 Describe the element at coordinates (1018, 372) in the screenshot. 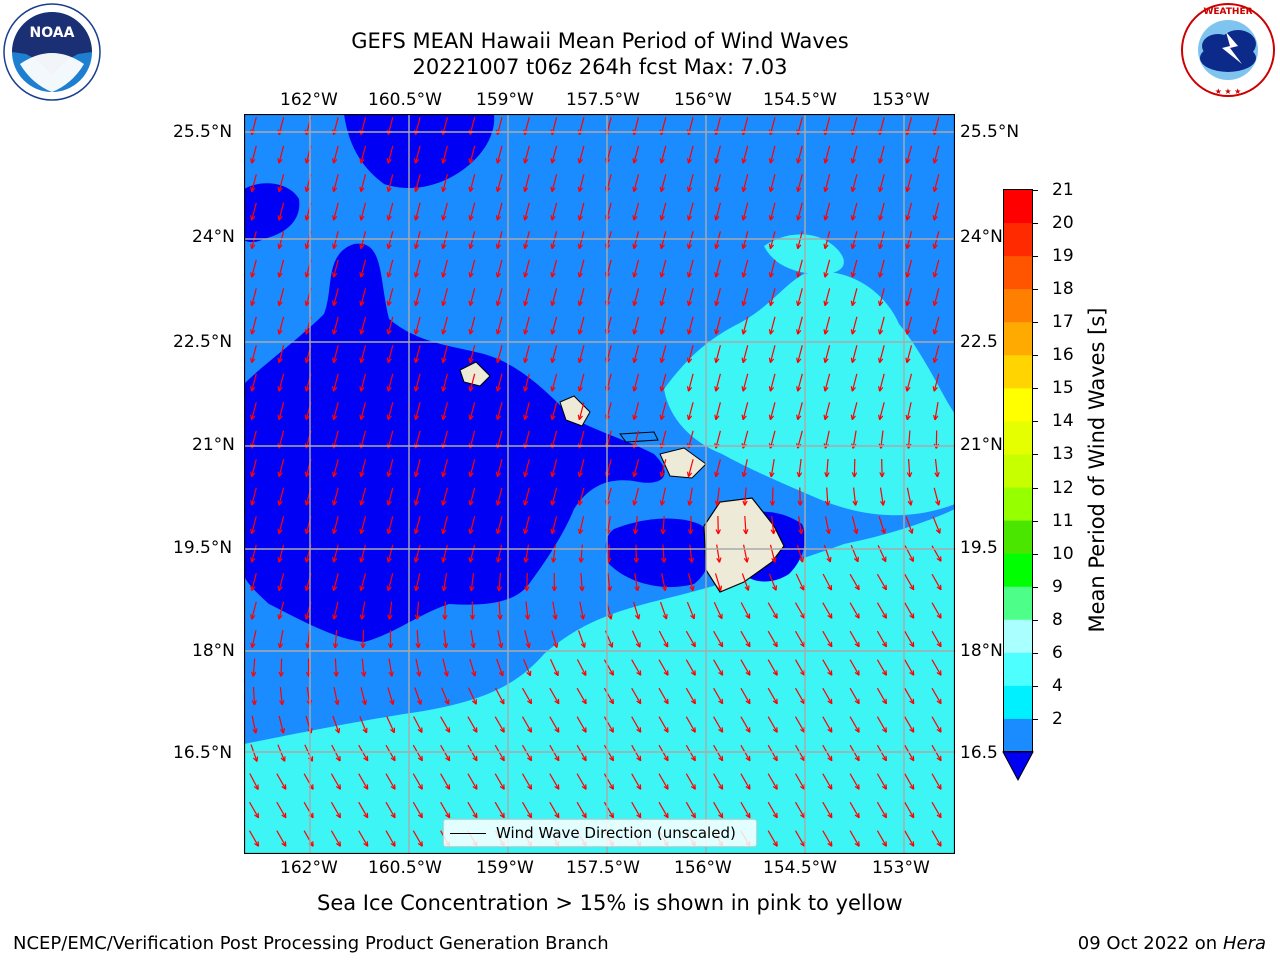

I see `colorbar-swatch` at that location.